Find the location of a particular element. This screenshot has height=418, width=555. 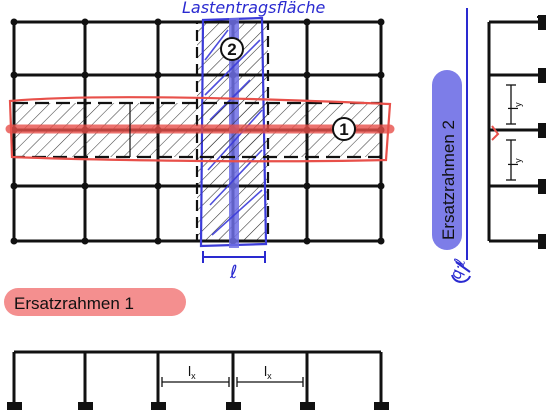

red-tick-mark is located at coordinates (495, 133).